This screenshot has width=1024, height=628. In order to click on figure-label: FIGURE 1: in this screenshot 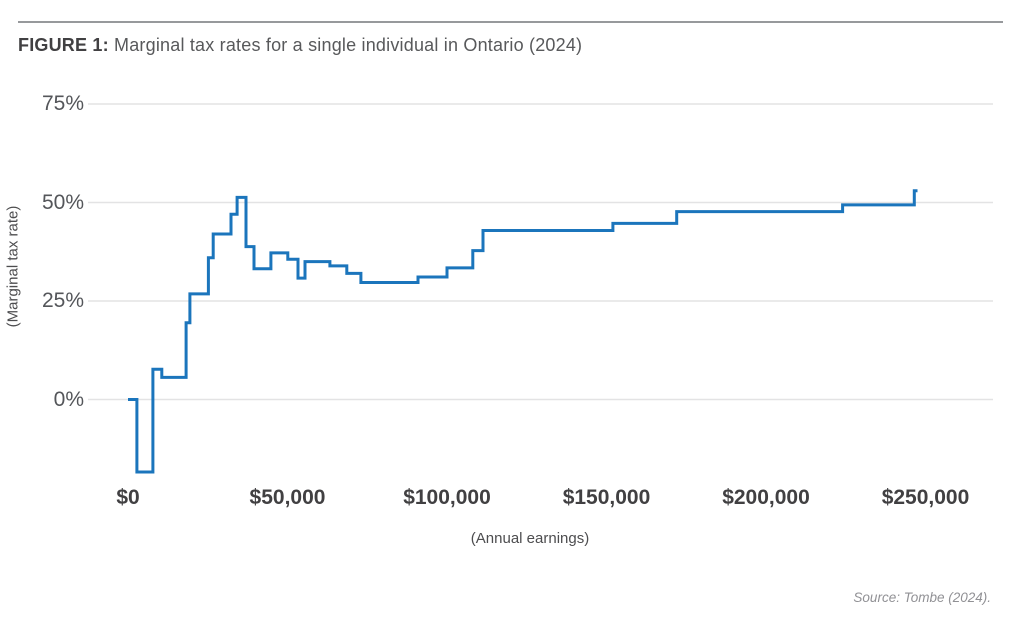, I will do `click(63, 45)`.